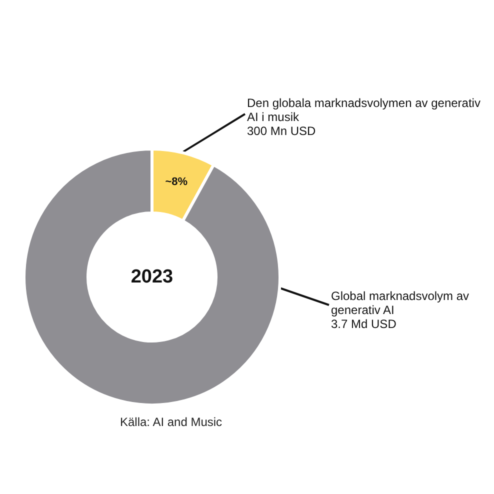 Image resolution: width=494 pixels, height=494 pixels. Describe the element at coordinates (400, 310) in the screenshot. I see `slice-label: Global marknadsvolym av generativ AI 3.7 Md USD` at that location.